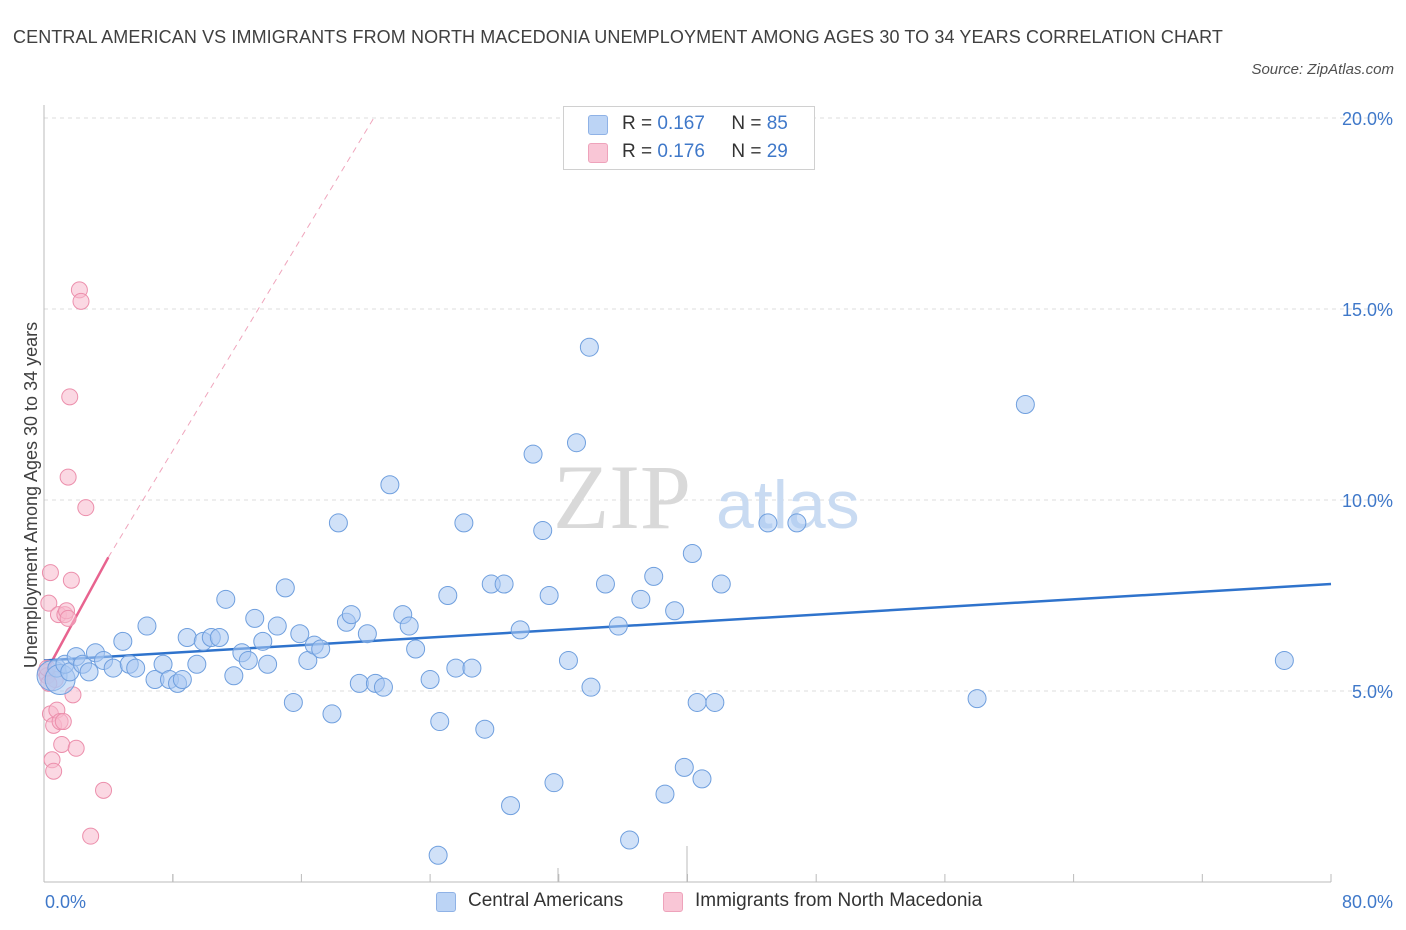 The height and width of the screenshot is (930, 1406). I want to click on y-tick-label: 15.0%, so click(1367, 310).